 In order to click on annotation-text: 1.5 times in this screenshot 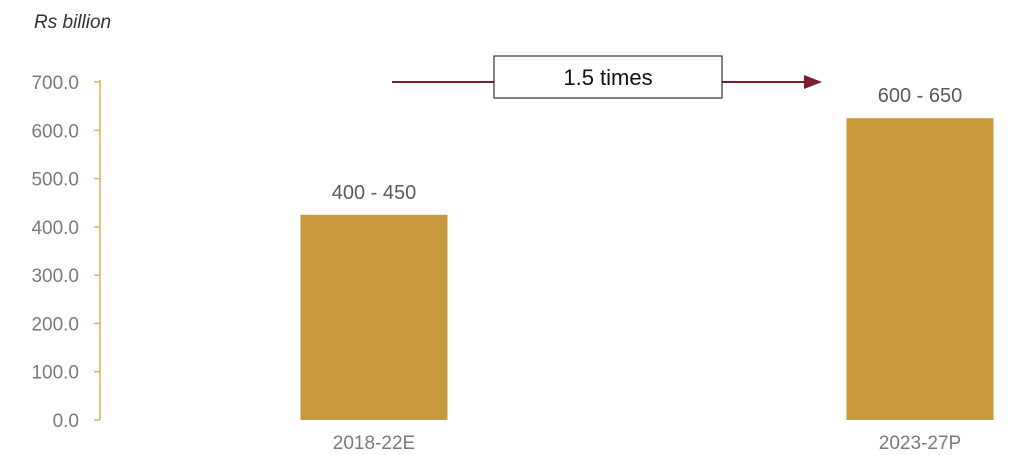, I will do `click(607, 77)`.